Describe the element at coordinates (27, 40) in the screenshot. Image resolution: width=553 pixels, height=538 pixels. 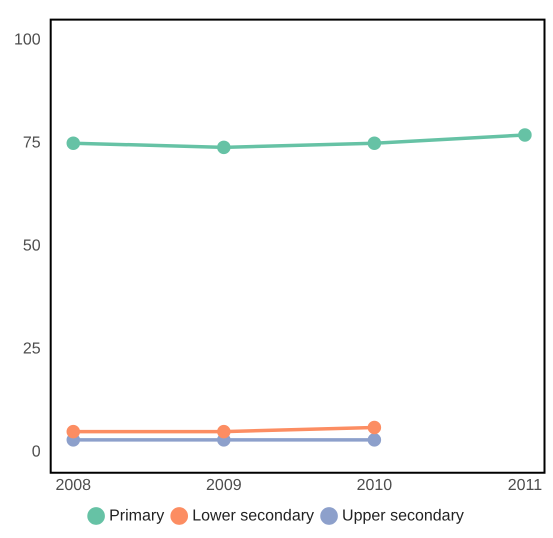
I see `y-tick-label: 100` at that location.